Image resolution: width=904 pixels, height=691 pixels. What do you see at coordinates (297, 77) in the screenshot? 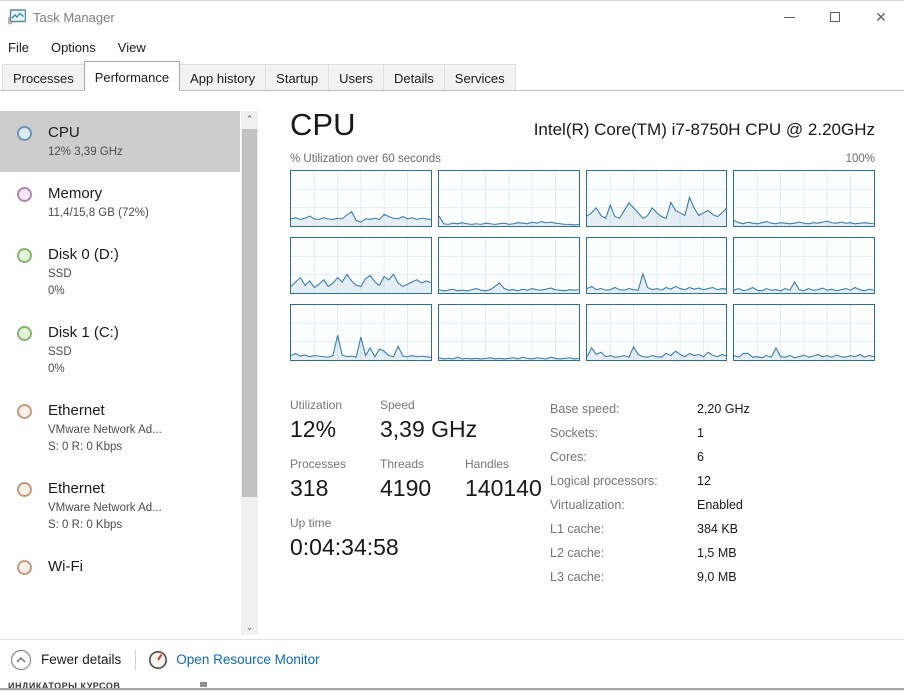
I see `tab-startup: Startup` at bounding box center [297, 77].